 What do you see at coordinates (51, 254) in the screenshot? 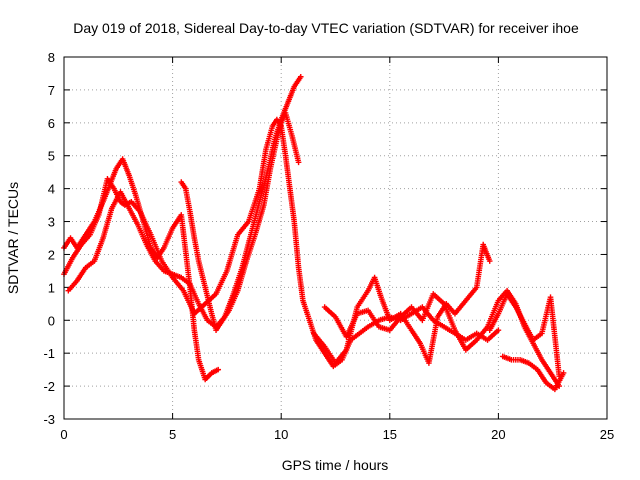
I see `y-tick-label: 2` at bounding box center [51, 254].